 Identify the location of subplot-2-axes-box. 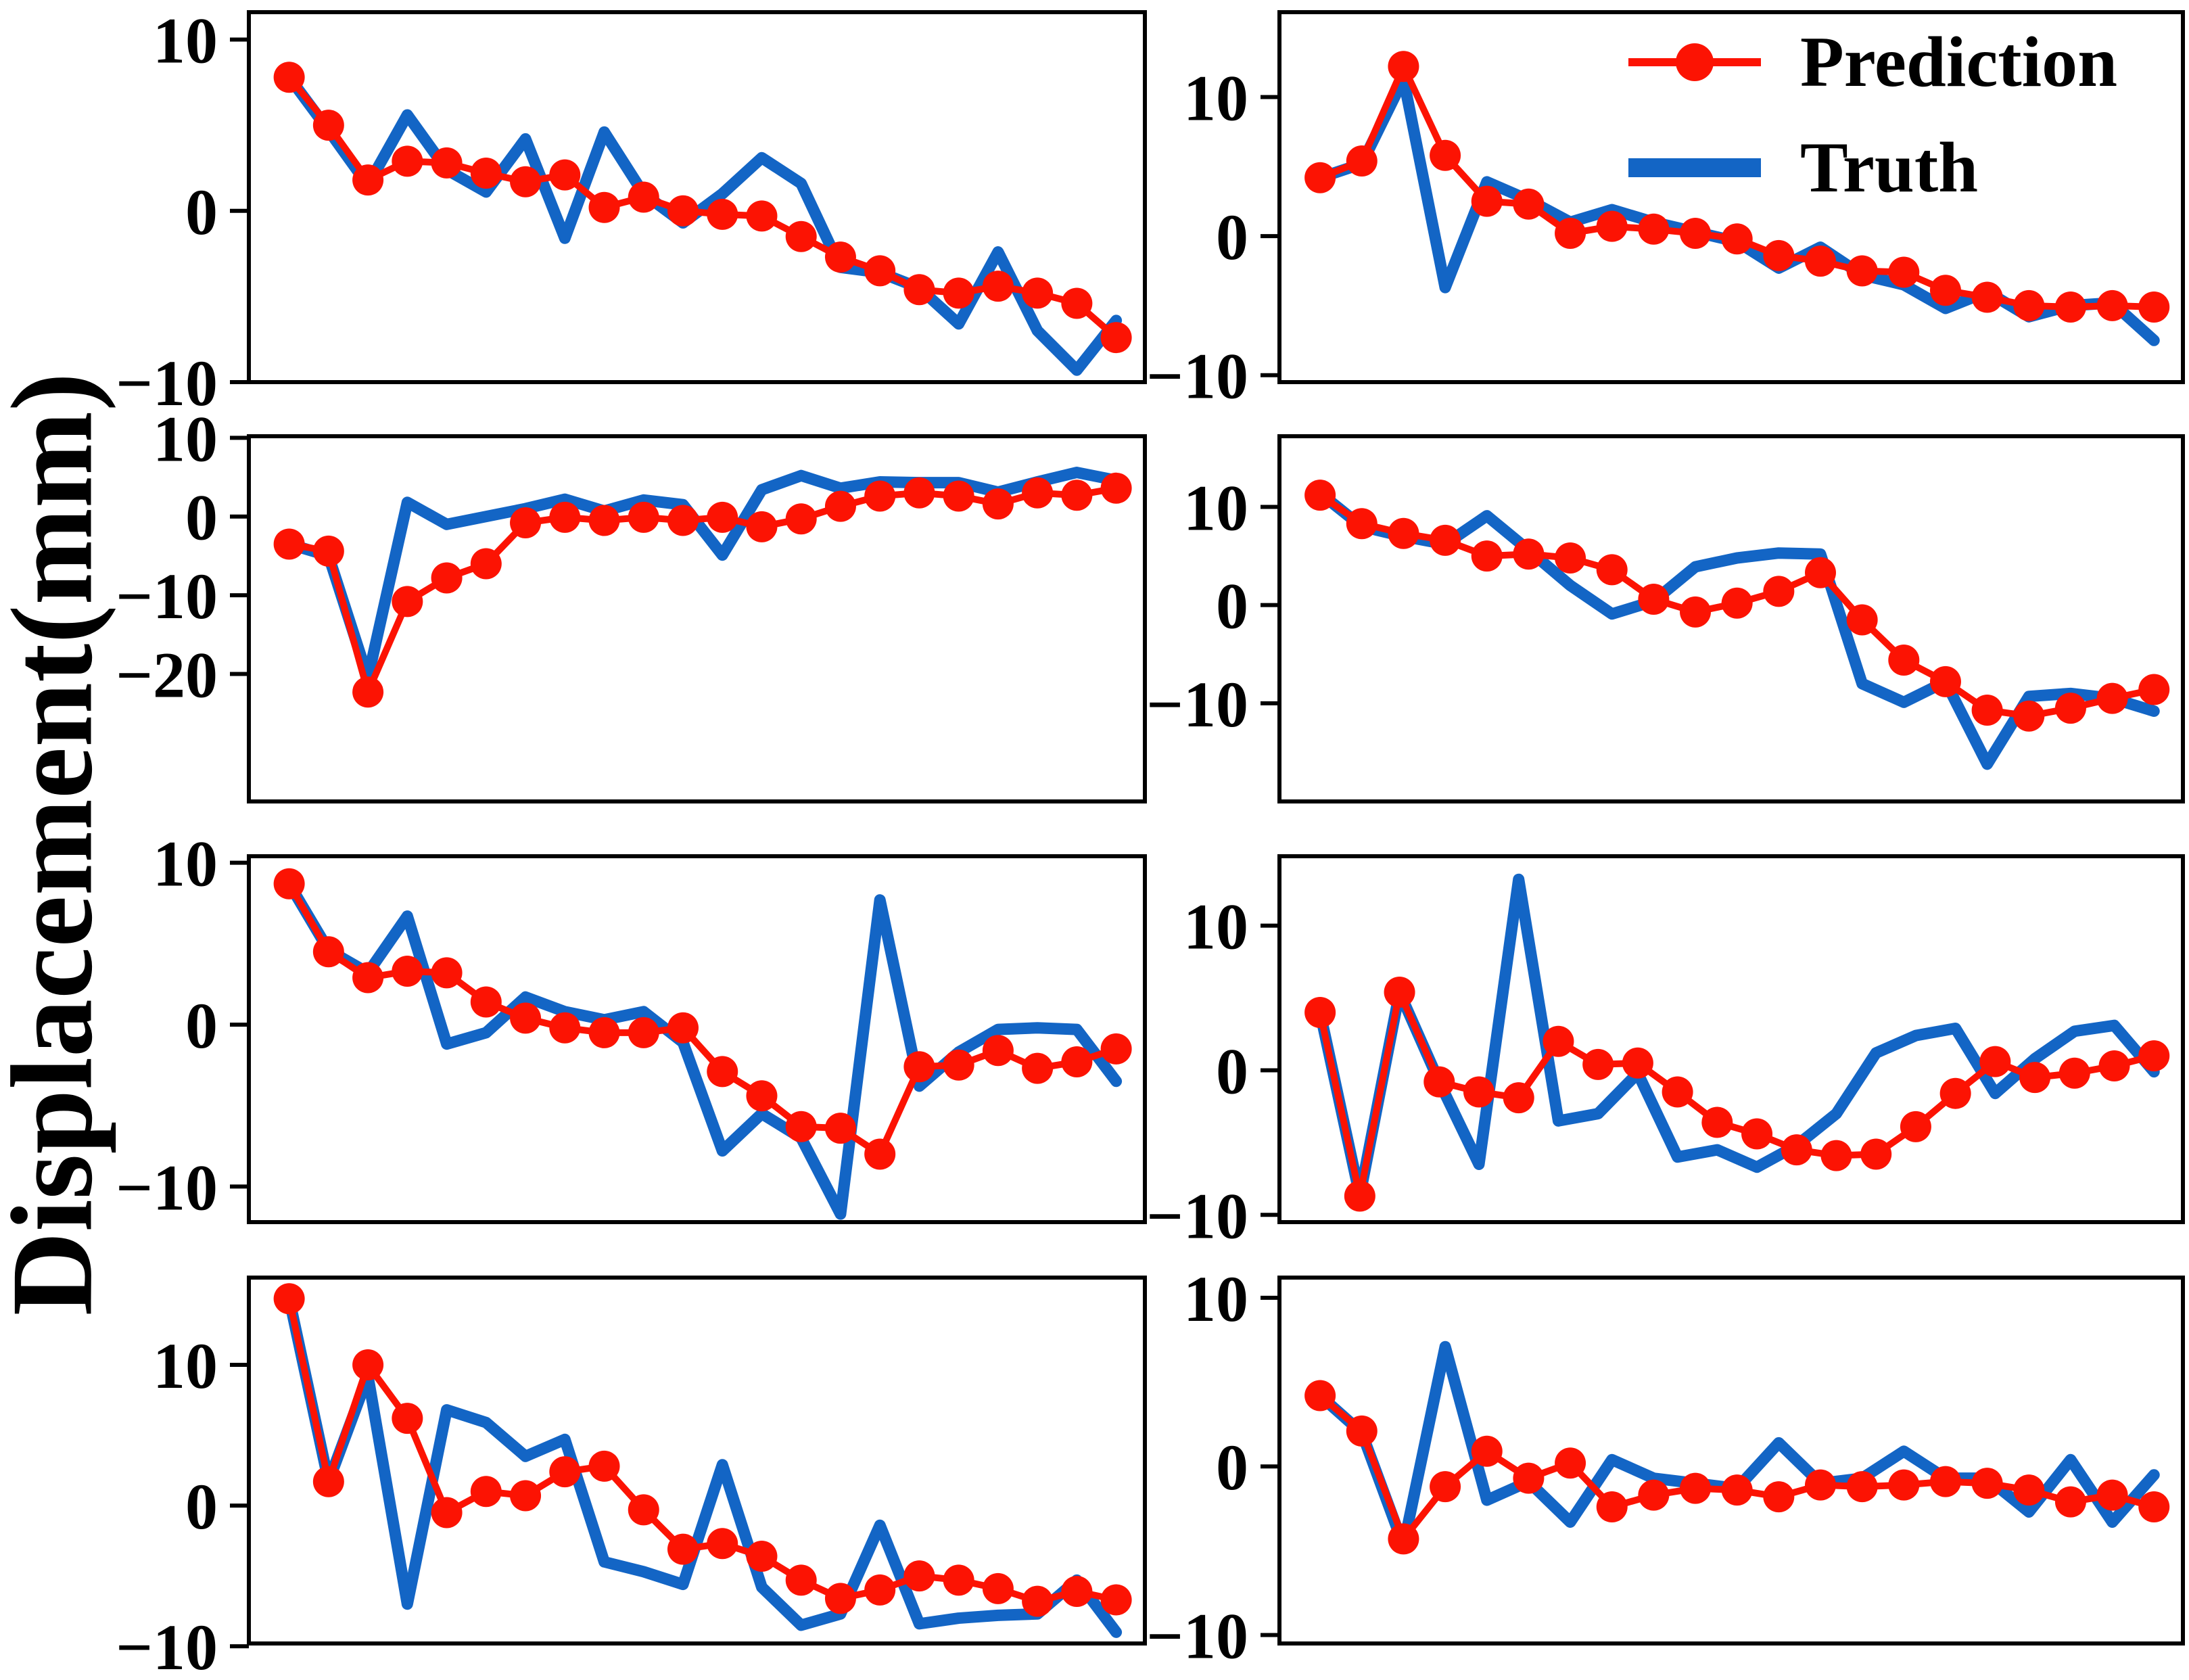
(1731, 197).